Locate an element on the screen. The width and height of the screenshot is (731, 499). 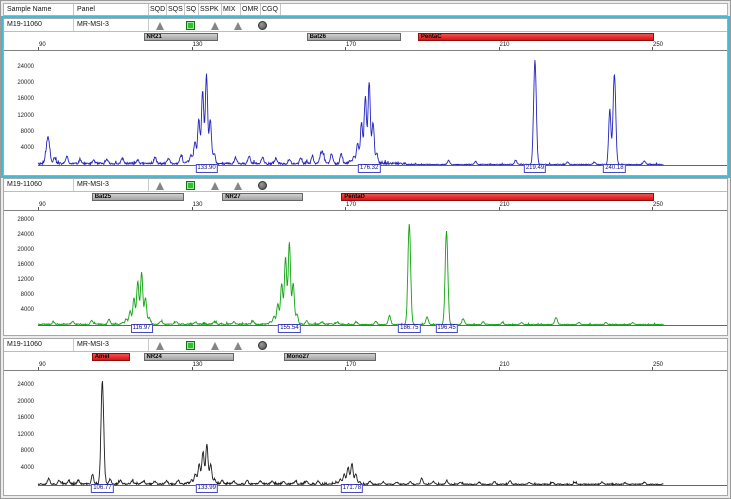
marker-bar-amel: Amel is located at coordinates (111, 357).